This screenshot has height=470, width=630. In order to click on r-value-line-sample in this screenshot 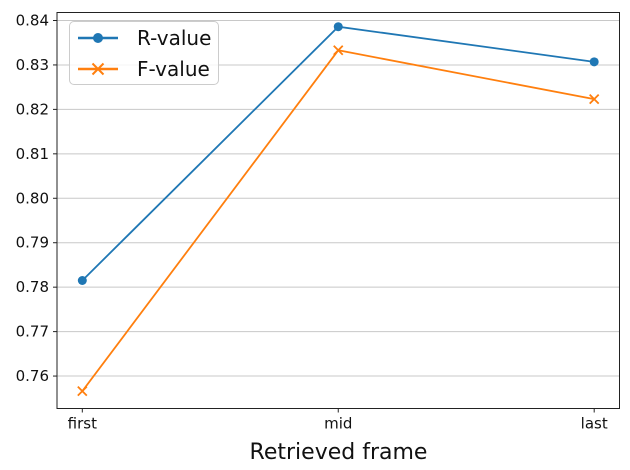, I will do `click(98, 38)`.